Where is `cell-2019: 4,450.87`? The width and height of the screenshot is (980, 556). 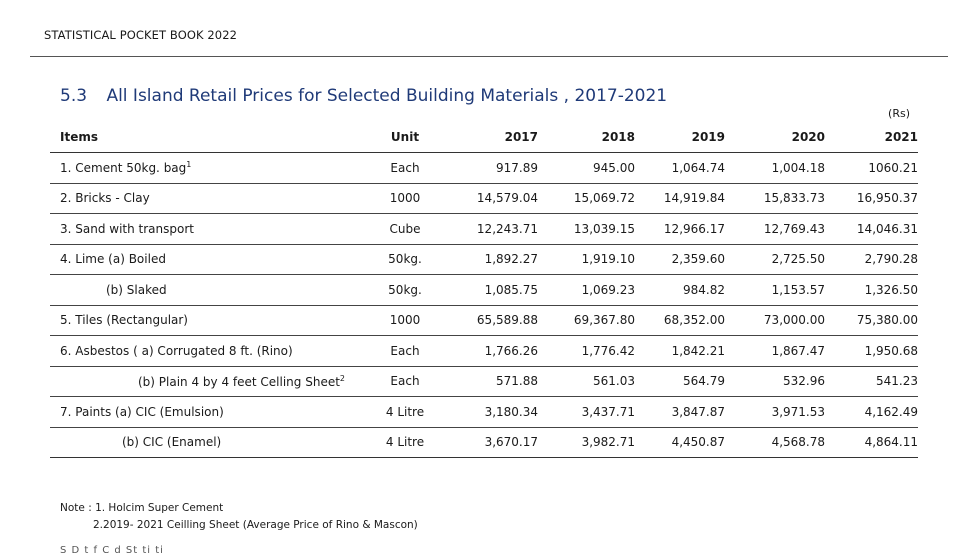
cell-2019: 4,450.87 is located at coordinates (680, 442).